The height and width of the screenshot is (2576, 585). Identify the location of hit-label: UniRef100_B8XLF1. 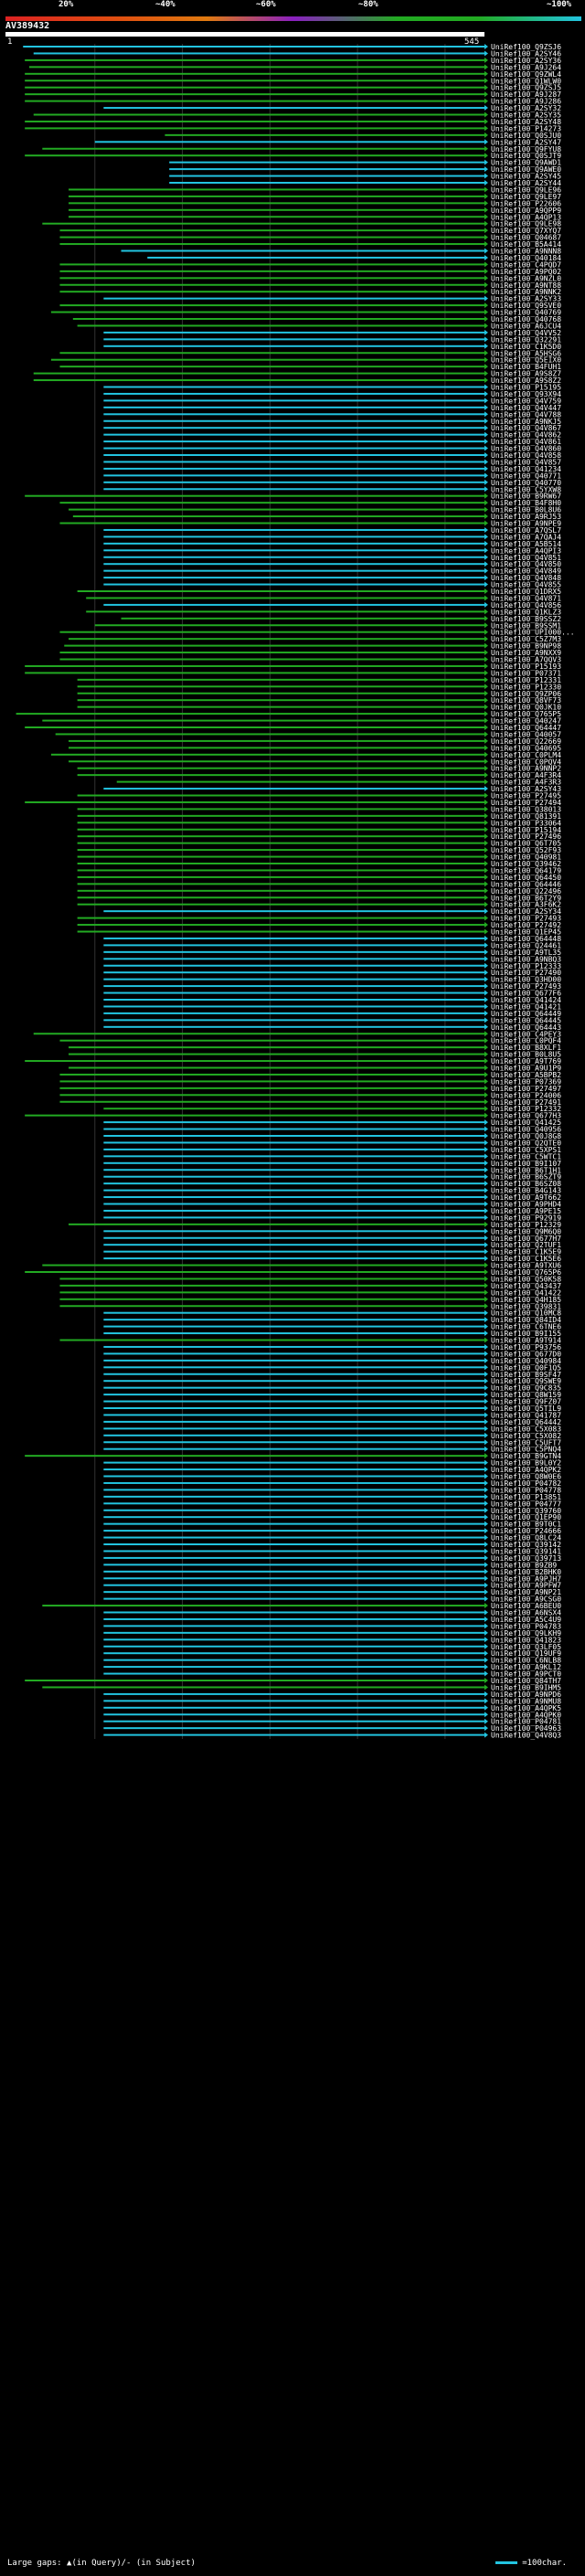
(526, 1048).